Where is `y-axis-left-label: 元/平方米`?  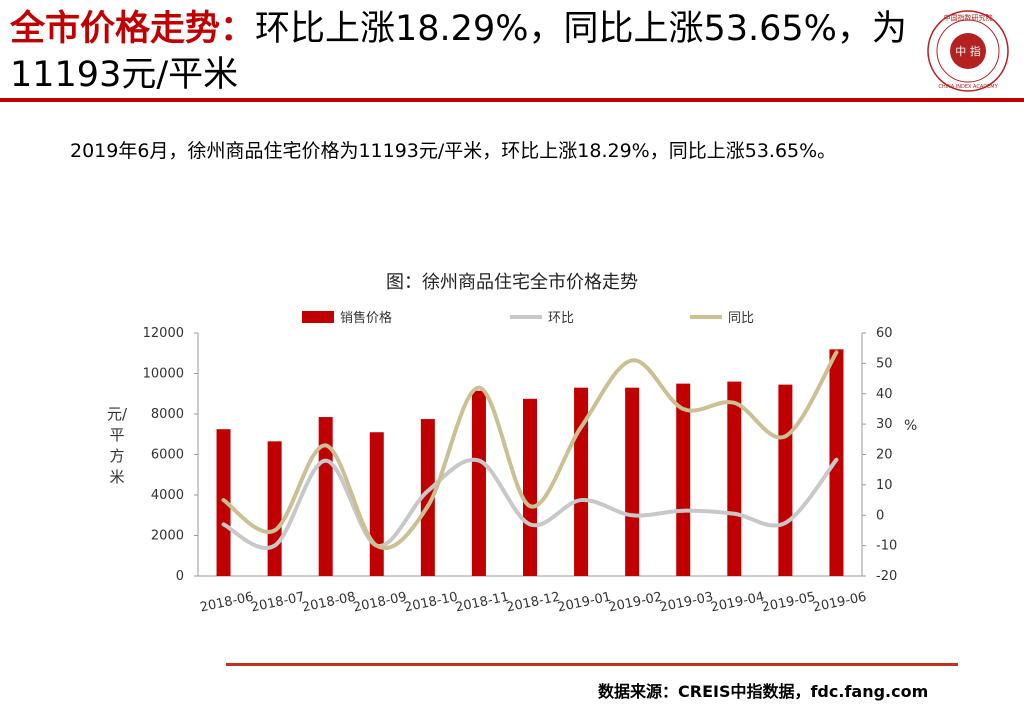
y-axis-left-label: 元/平方米 is located at coordinates (117, 445).